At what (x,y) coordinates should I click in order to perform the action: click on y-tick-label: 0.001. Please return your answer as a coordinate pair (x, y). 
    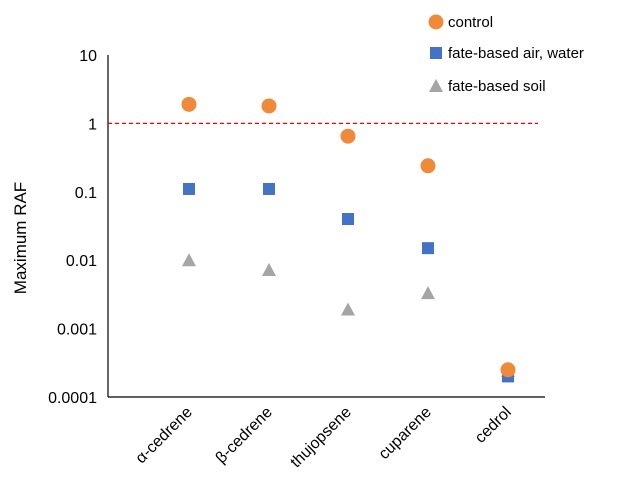
    Looking at the image, I should click on (77, 330).